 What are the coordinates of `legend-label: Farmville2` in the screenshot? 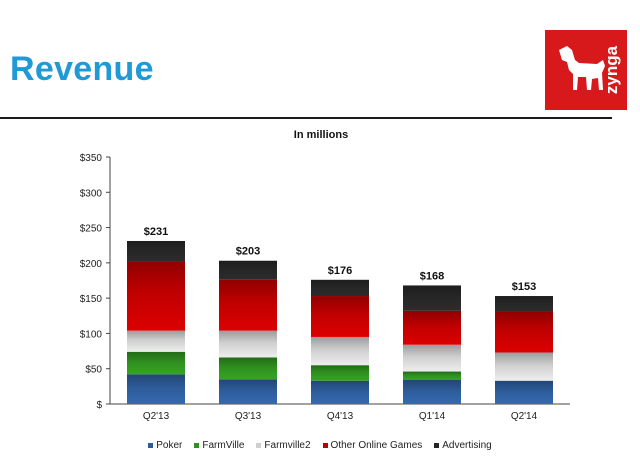 It's located at (287, 445).